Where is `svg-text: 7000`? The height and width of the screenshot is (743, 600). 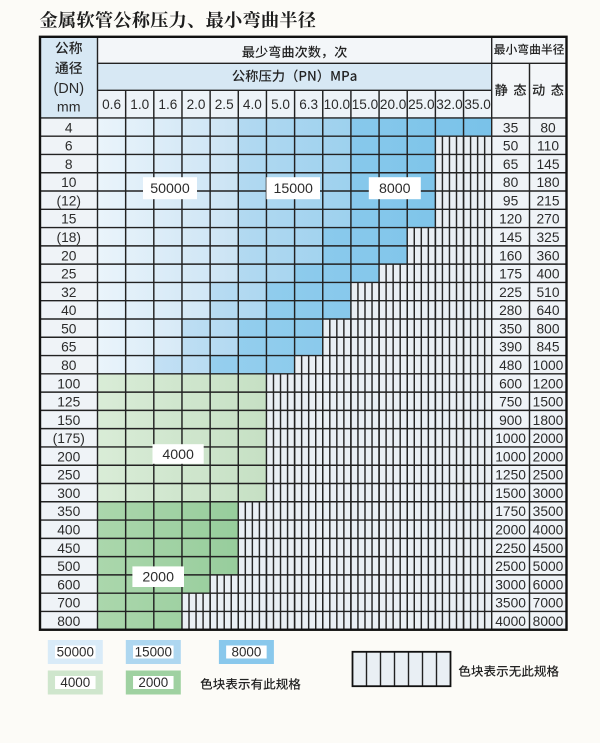 svg-text: 7000 is located at coordinates (548, 603).